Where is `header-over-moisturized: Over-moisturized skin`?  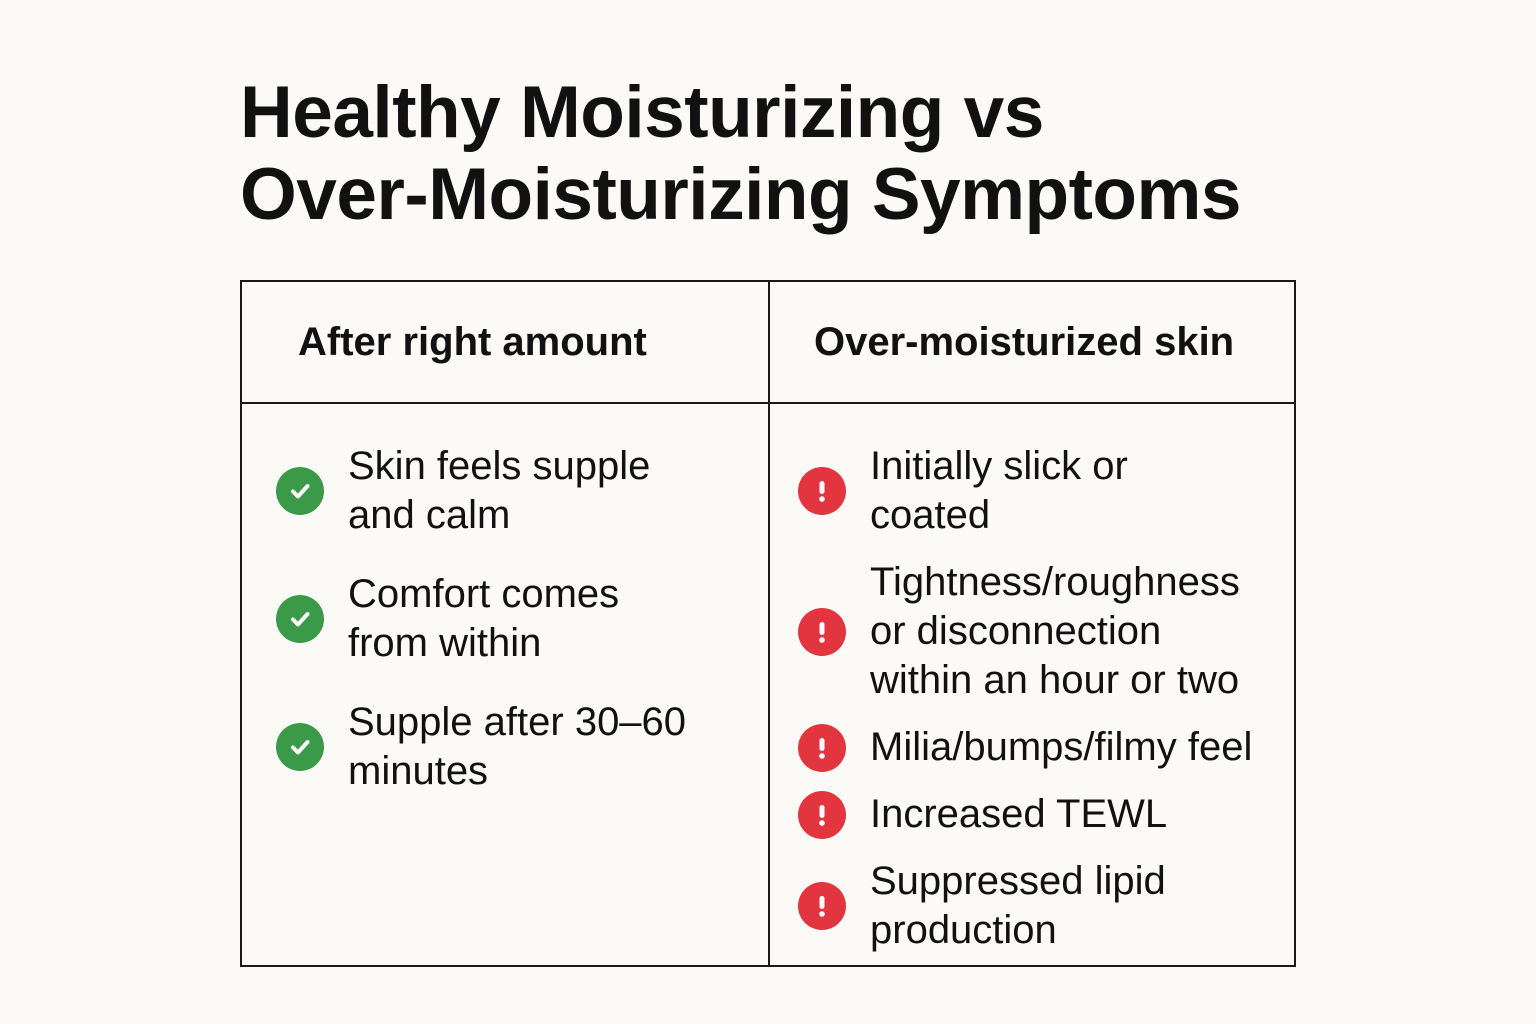 header-over-moisturized: Over-moisturized skin is located at coordinates (1024, 342).